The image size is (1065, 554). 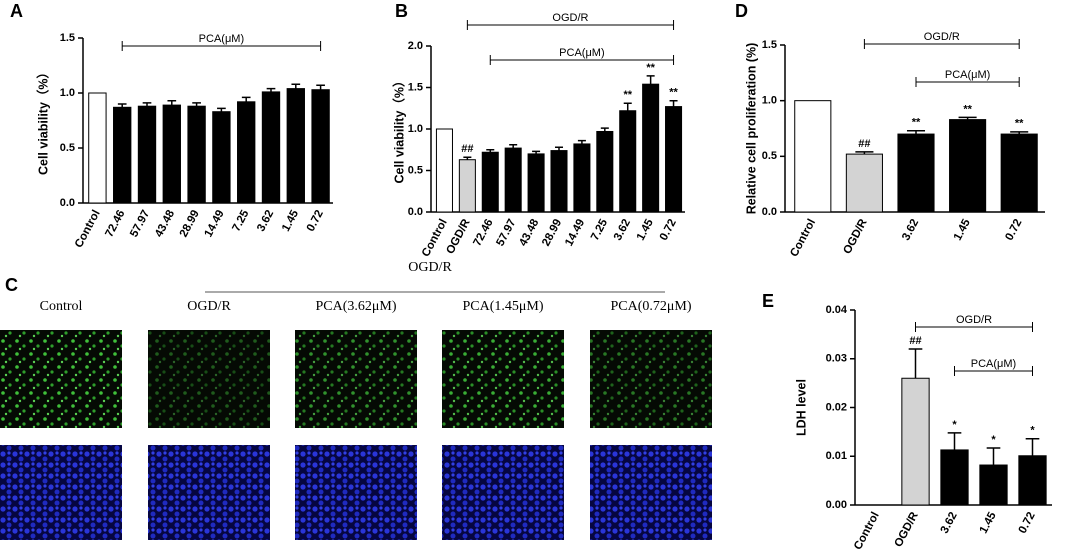 What do you see at coordinates (768, 301) in the screenshot?
I see `panel-label: E` at bounding box center [768, 301].